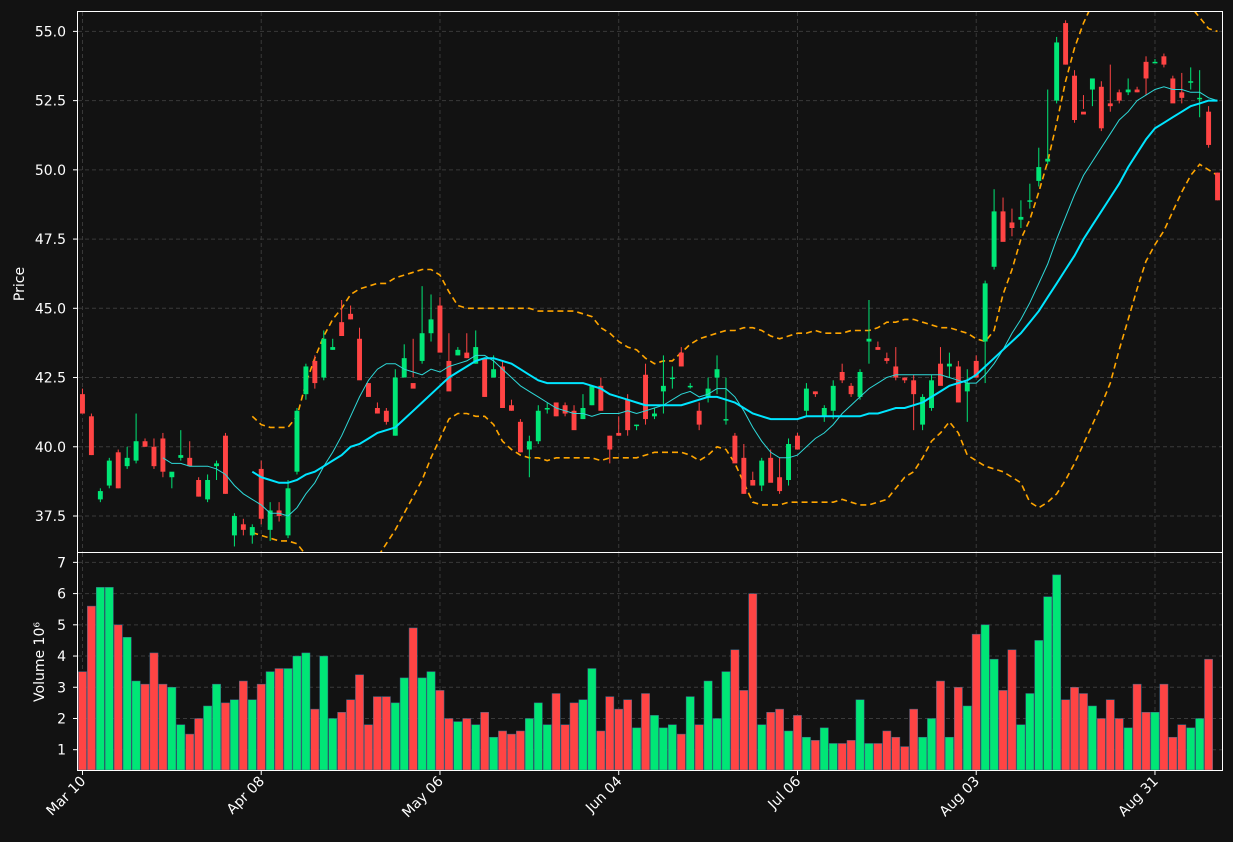 The width and height of the screenshot is (1233, 842). I want to click on price-tick-label: 45.0, so click(50, 309).